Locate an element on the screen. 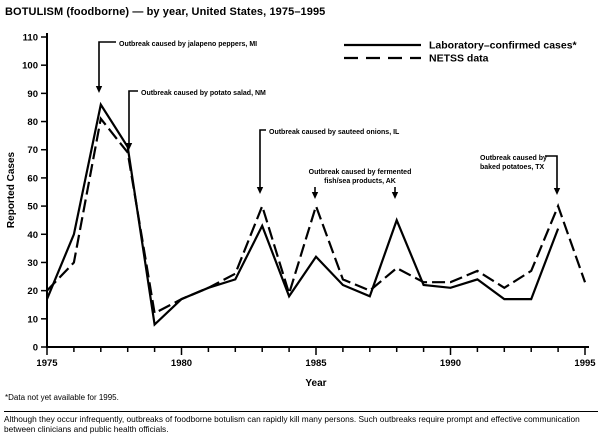 The height and width of the screenshot is (437, 602). legend-label: NETSS data is located at coordinates (459, 59).